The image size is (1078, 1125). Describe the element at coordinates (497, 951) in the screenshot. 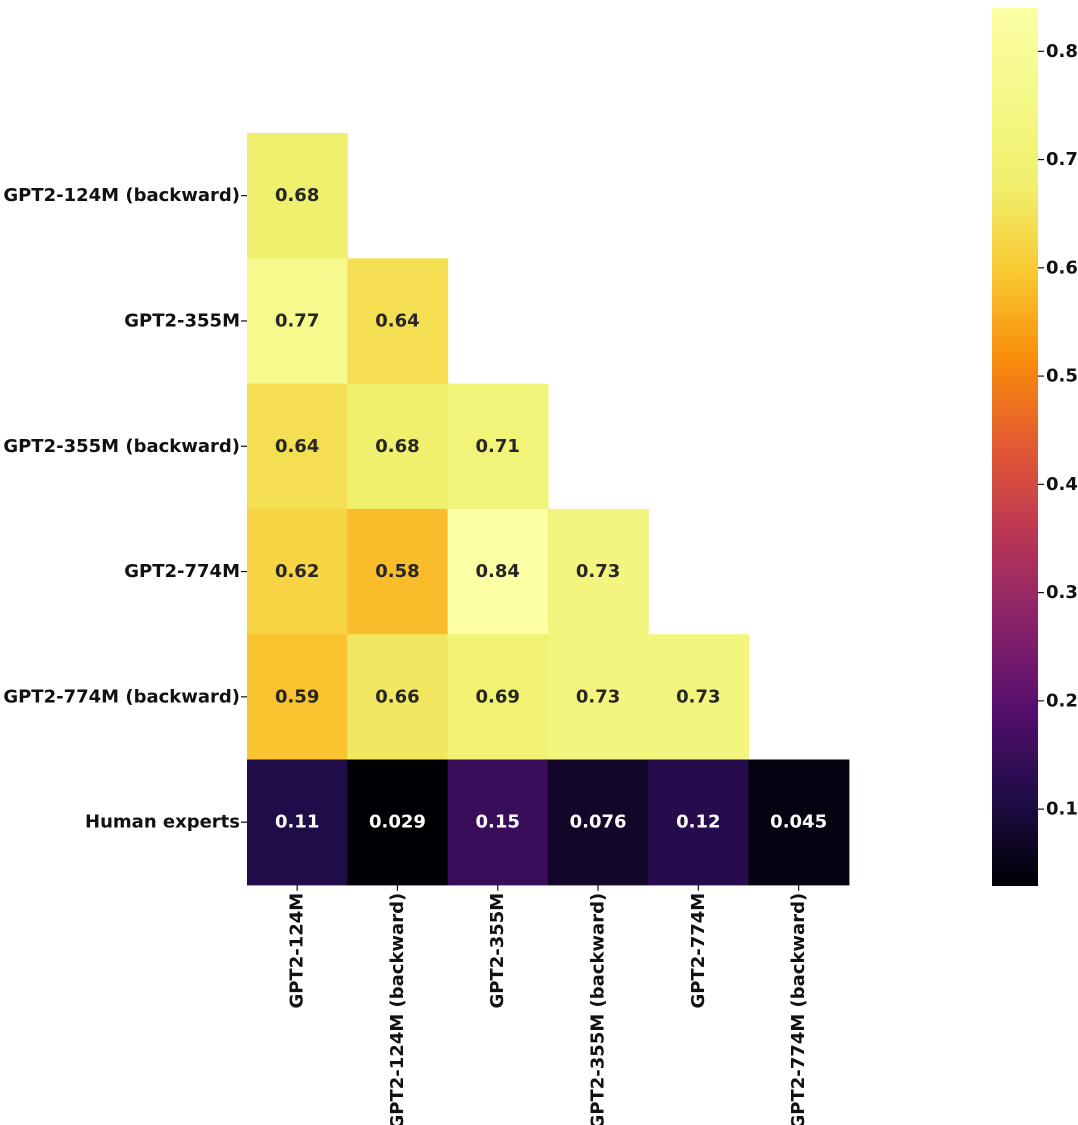

I see `x-tick-label: GPT2-355M` at that location.